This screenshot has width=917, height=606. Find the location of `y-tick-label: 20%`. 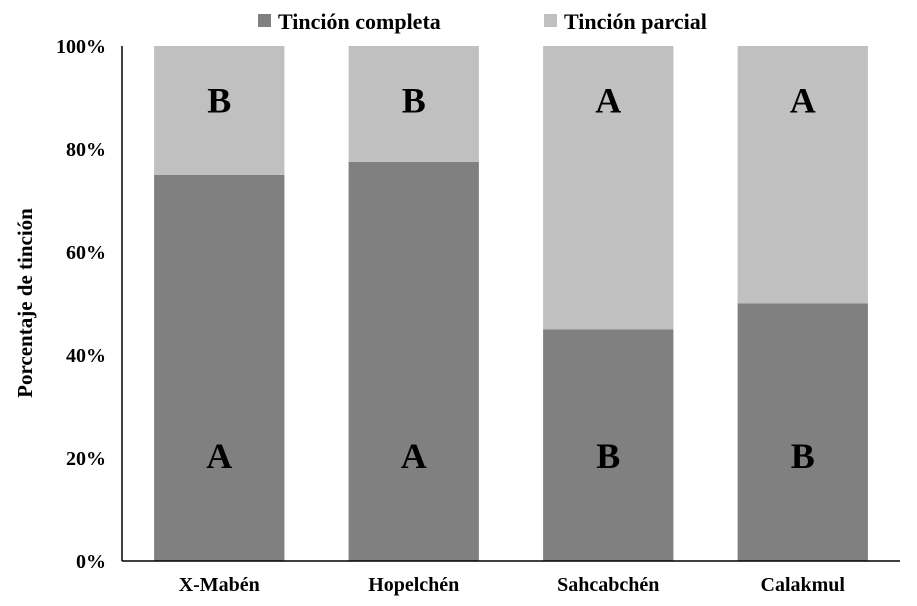

y-tick-label: 20% is located at coordinates (86, 459).